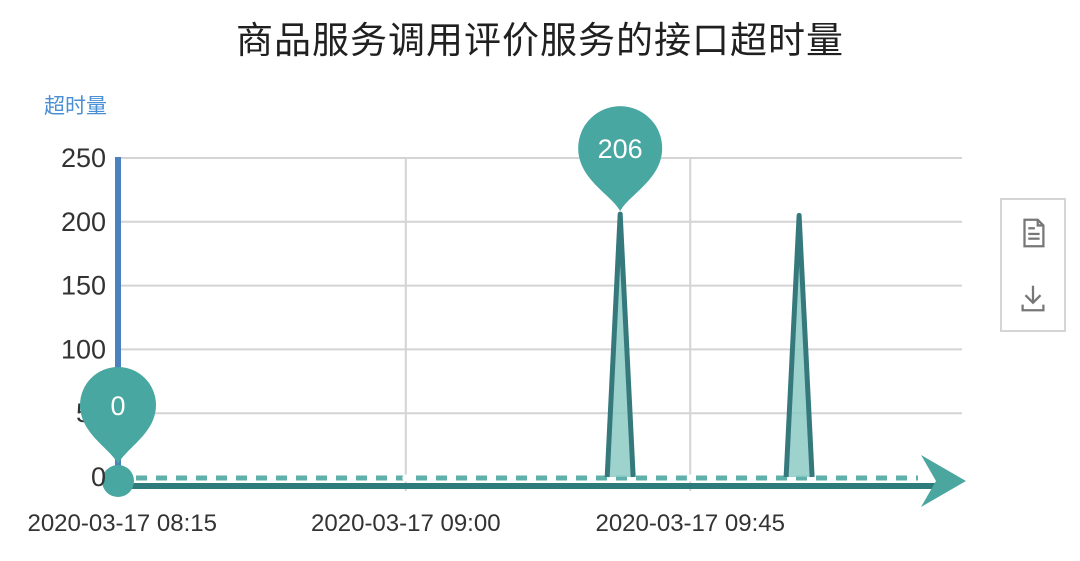 This screenshot has width=1080, height=561. I want to click on y-tick-label: 100, so click(83, 349).